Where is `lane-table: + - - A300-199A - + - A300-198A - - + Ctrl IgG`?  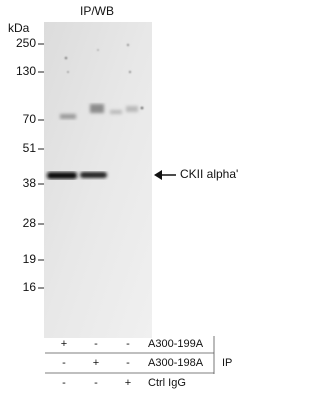 lane-table: + - - A300-199A - + - A300-198A - - + Ctrl IgG is located at coordinates (130, 362).